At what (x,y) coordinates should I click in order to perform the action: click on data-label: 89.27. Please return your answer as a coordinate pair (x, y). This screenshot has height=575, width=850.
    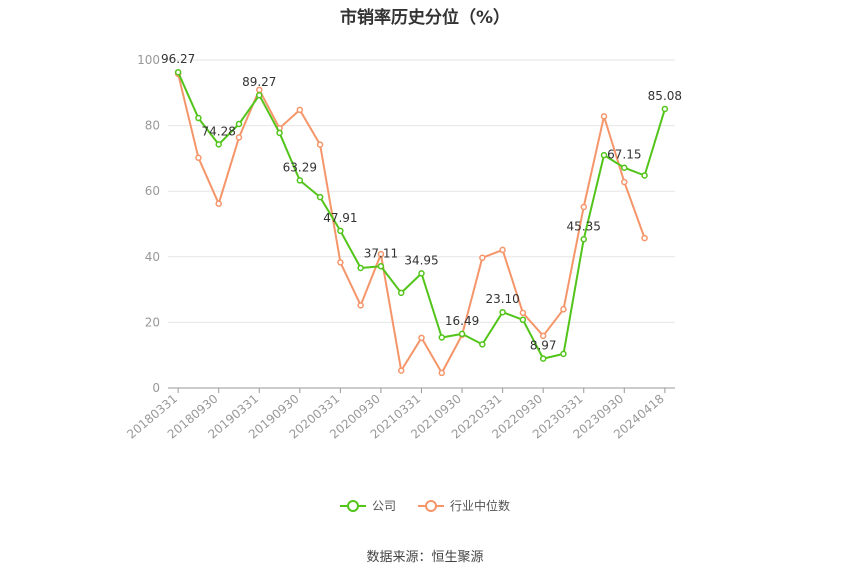
    Looking at the image, I should click on (259, 82).